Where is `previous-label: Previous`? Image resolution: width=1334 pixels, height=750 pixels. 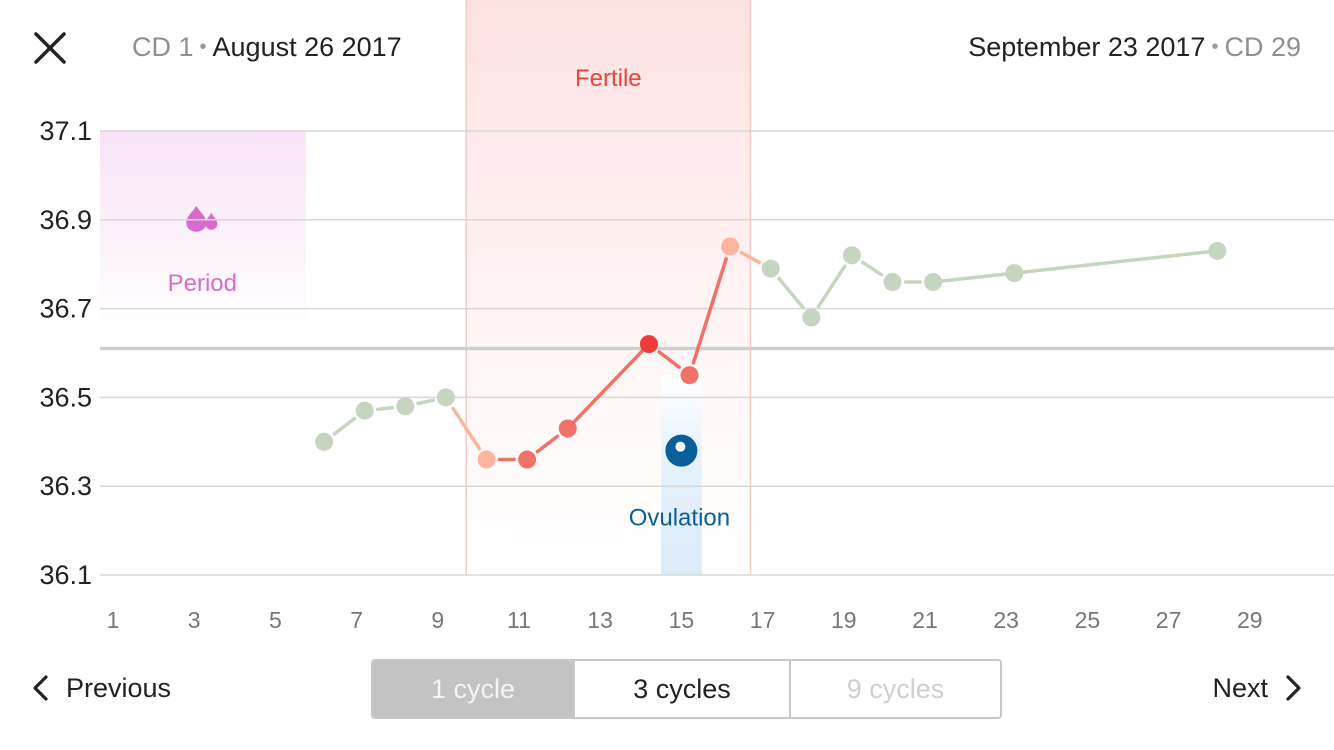 previous-label: Previous is located at coordinates (119, 687).